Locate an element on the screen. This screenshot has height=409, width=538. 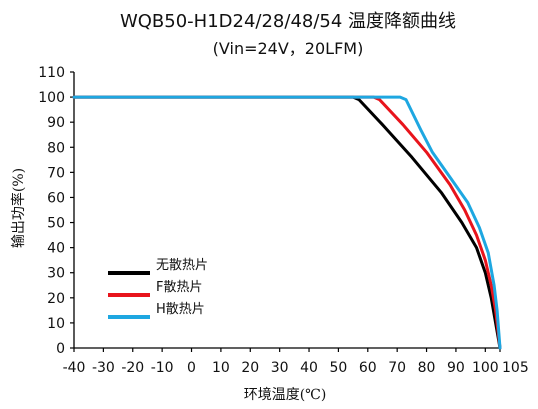
x-tick-label: 60 is located at coordinates (368, 368).